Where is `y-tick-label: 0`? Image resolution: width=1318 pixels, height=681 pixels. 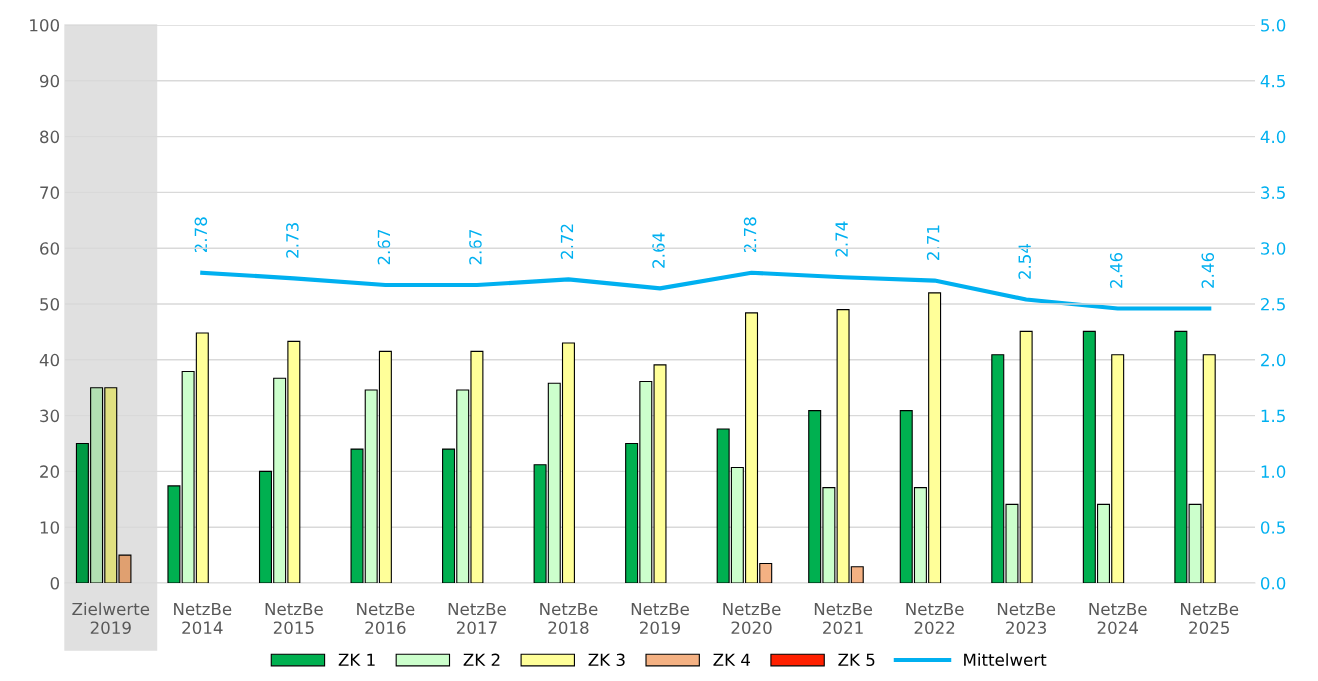
y-tick-label: 0 is located at coordinates (55, 583).